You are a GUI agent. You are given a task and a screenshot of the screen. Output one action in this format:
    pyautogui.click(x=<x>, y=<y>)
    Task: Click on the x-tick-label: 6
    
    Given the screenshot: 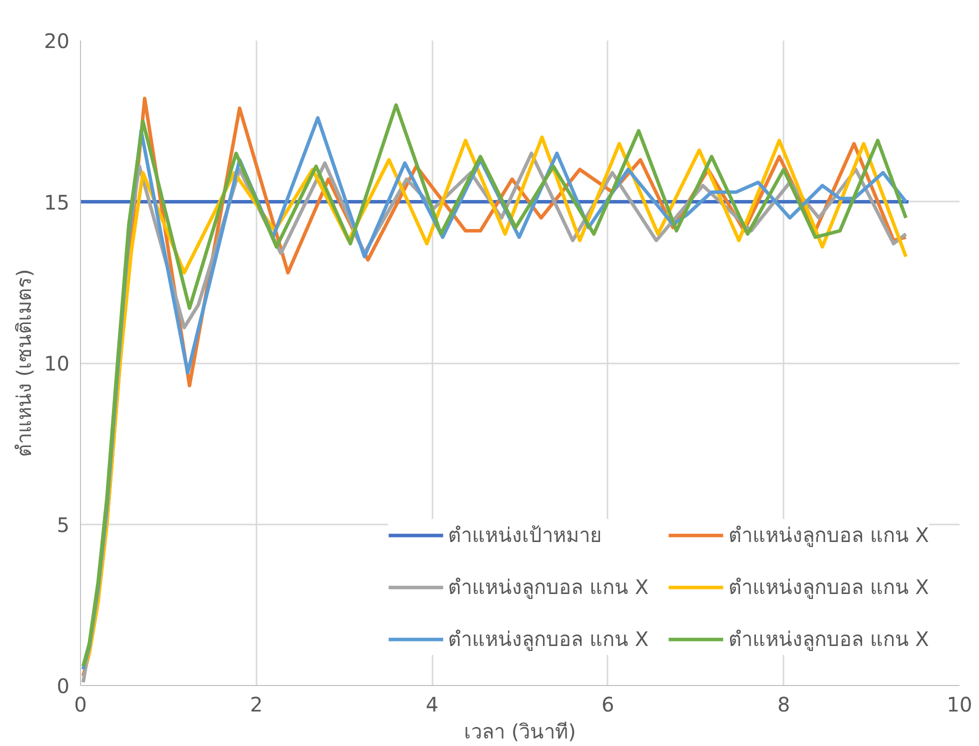 What is the action you would take?
    pyautogui.click(x=608, y=704)
    